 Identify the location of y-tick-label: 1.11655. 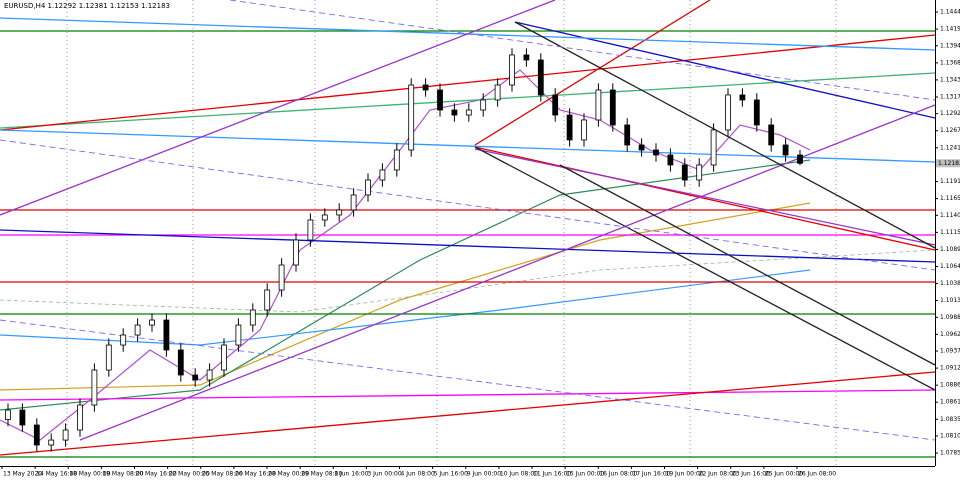
(950, 198).